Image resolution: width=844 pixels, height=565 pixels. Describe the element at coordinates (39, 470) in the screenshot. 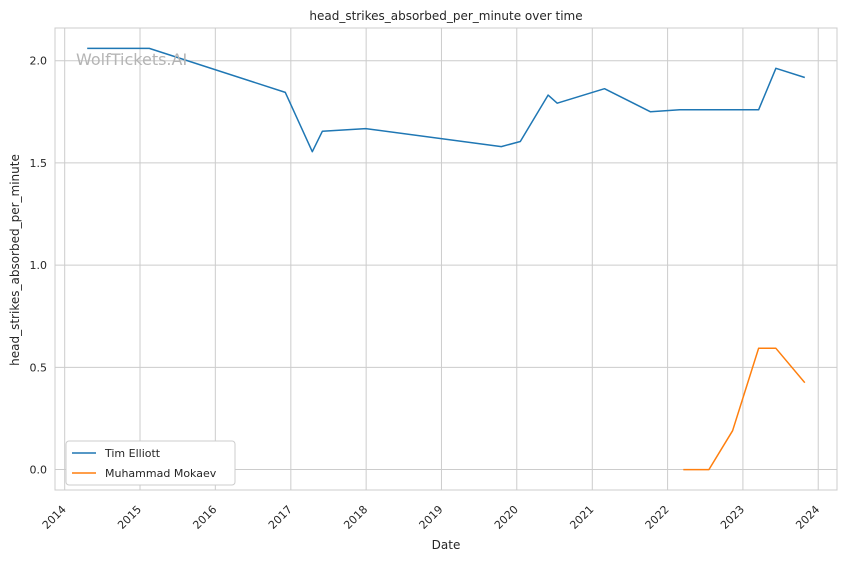

I see `y-tick-label: 0.0` at that location.